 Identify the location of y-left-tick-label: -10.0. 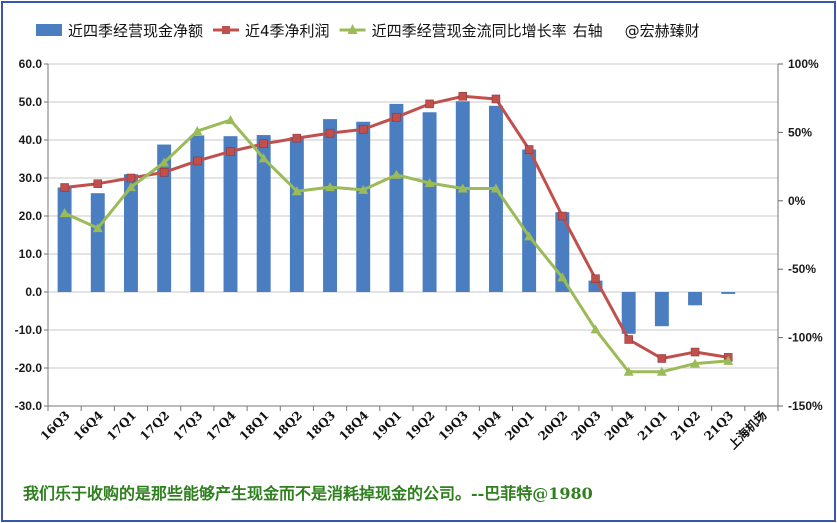
(29, 330).